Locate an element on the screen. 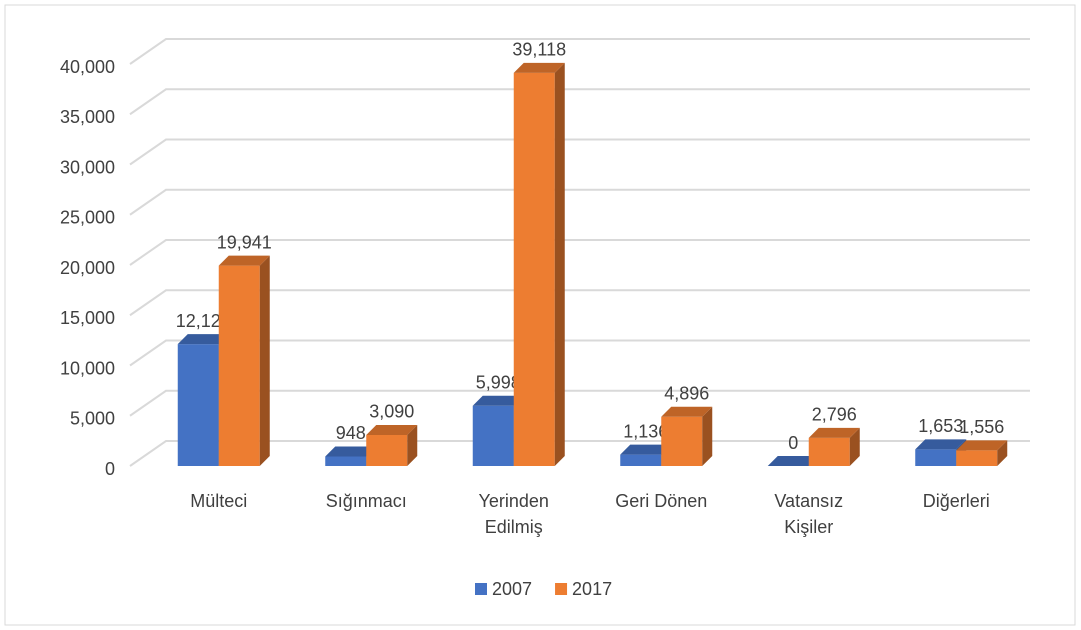 The height and width of the screenshot is (630, 1081). y-tick-label: 40,000 is located at coordinates (87, 67).